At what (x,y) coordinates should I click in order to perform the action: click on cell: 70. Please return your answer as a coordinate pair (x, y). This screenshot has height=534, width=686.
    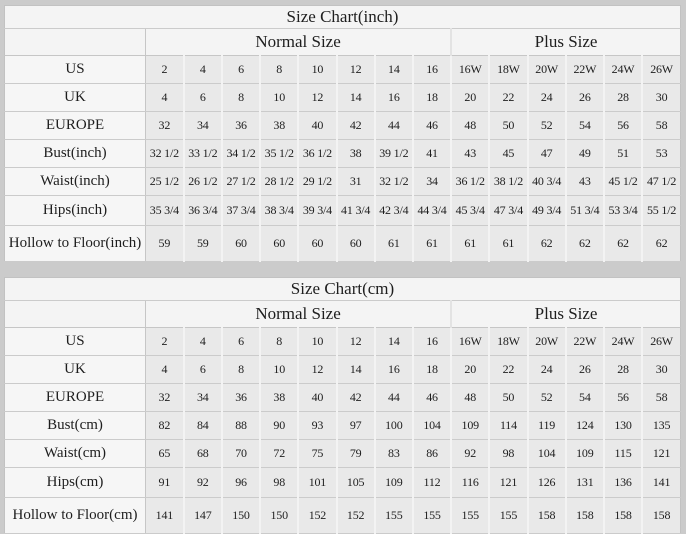
    Looking at the image, I should click on (240, 453).